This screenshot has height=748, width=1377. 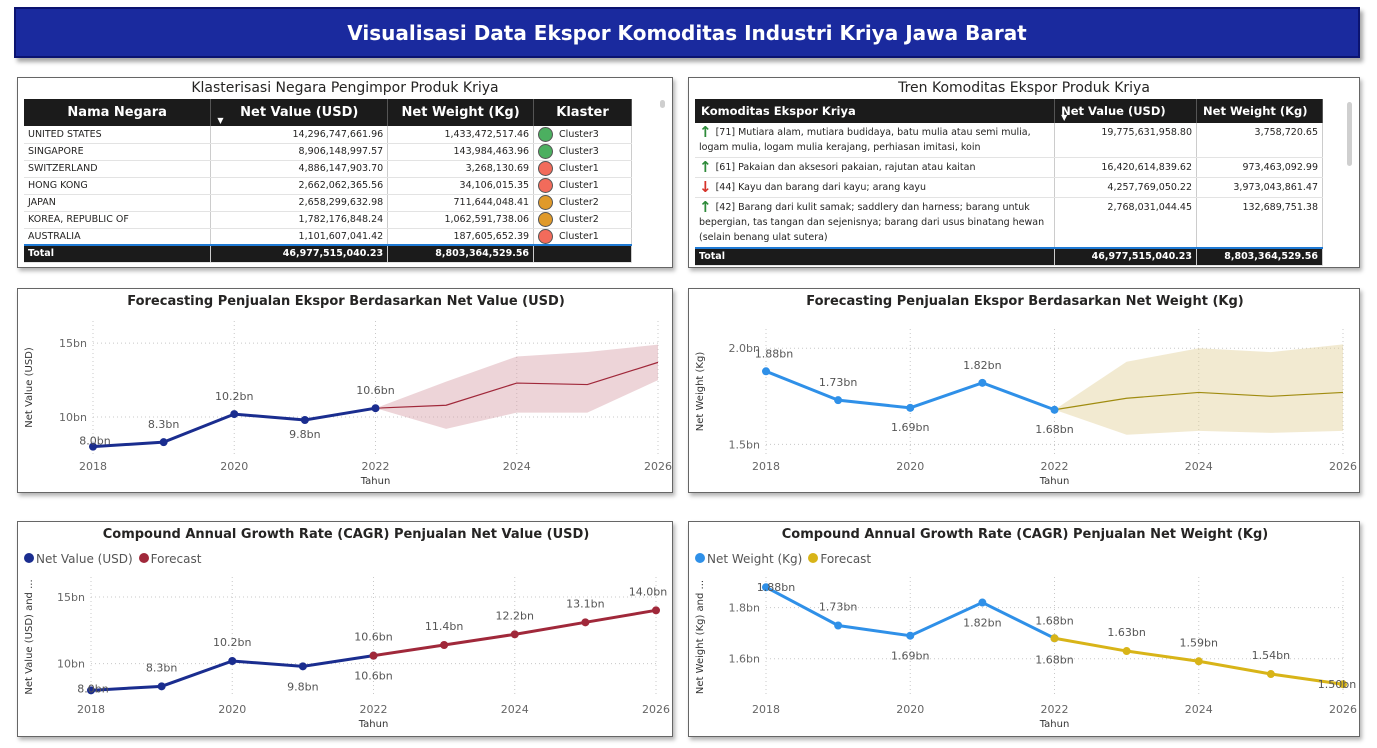 I want to click on cluster-table-scrollbar, so click(x=662, y=104).